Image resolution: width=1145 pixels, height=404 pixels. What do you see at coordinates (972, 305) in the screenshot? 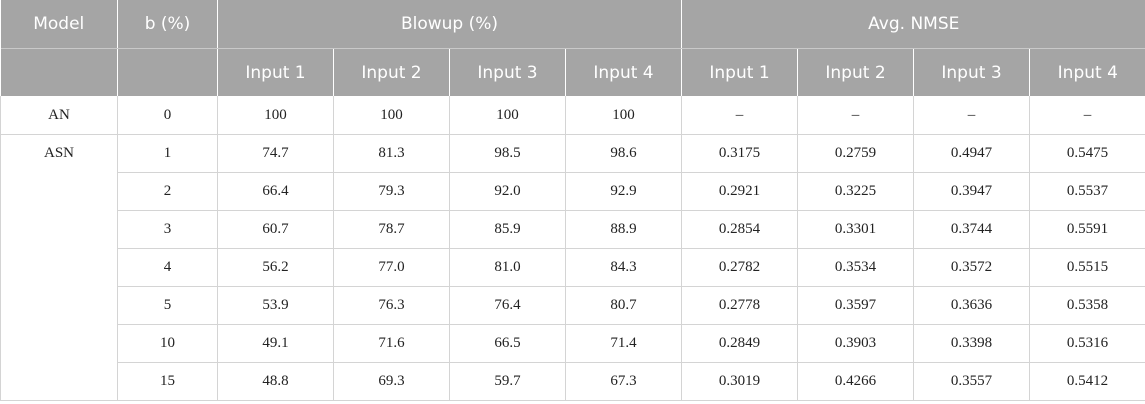
I see `cell-nmse: 0.3636` at bounding box center [972, 305].